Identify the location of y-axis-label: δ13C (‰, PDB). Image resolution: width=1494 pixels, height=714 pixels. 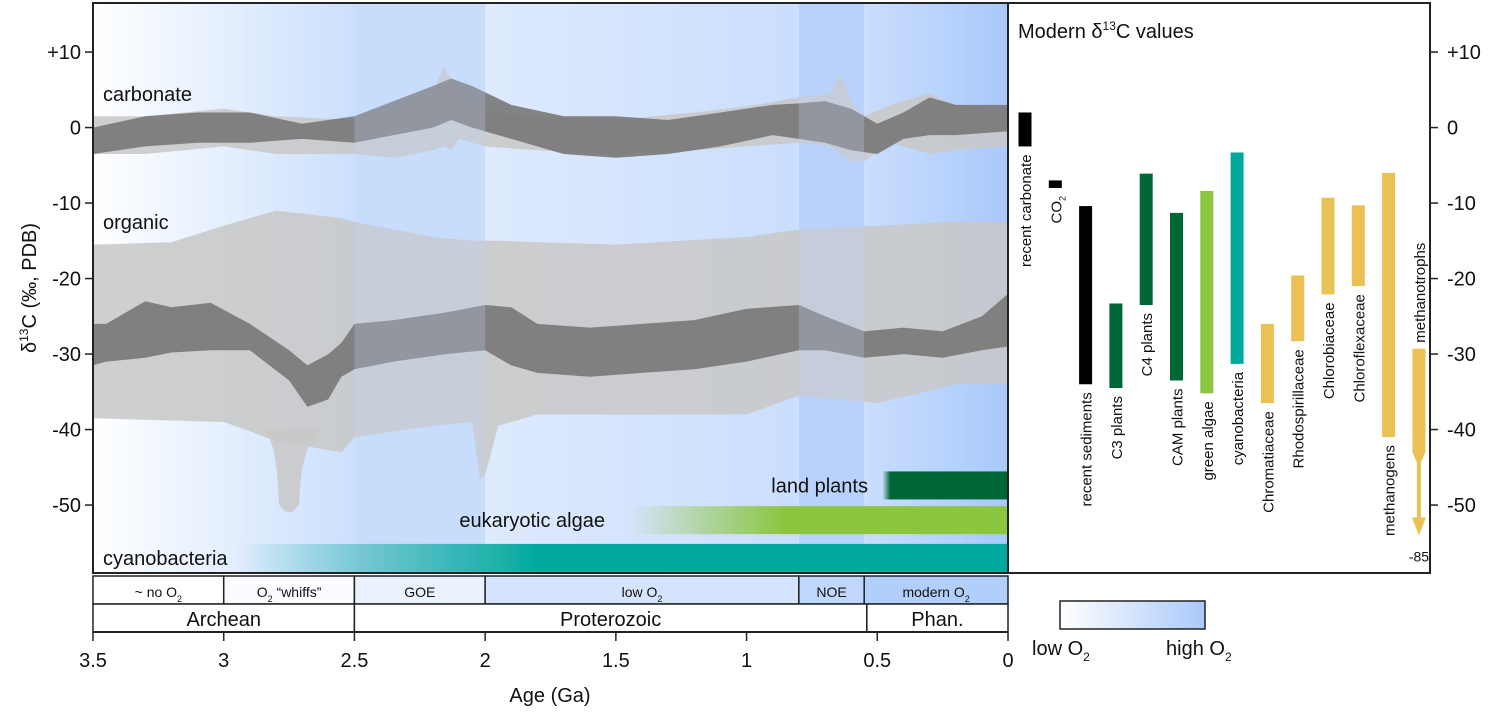
(29, 288).